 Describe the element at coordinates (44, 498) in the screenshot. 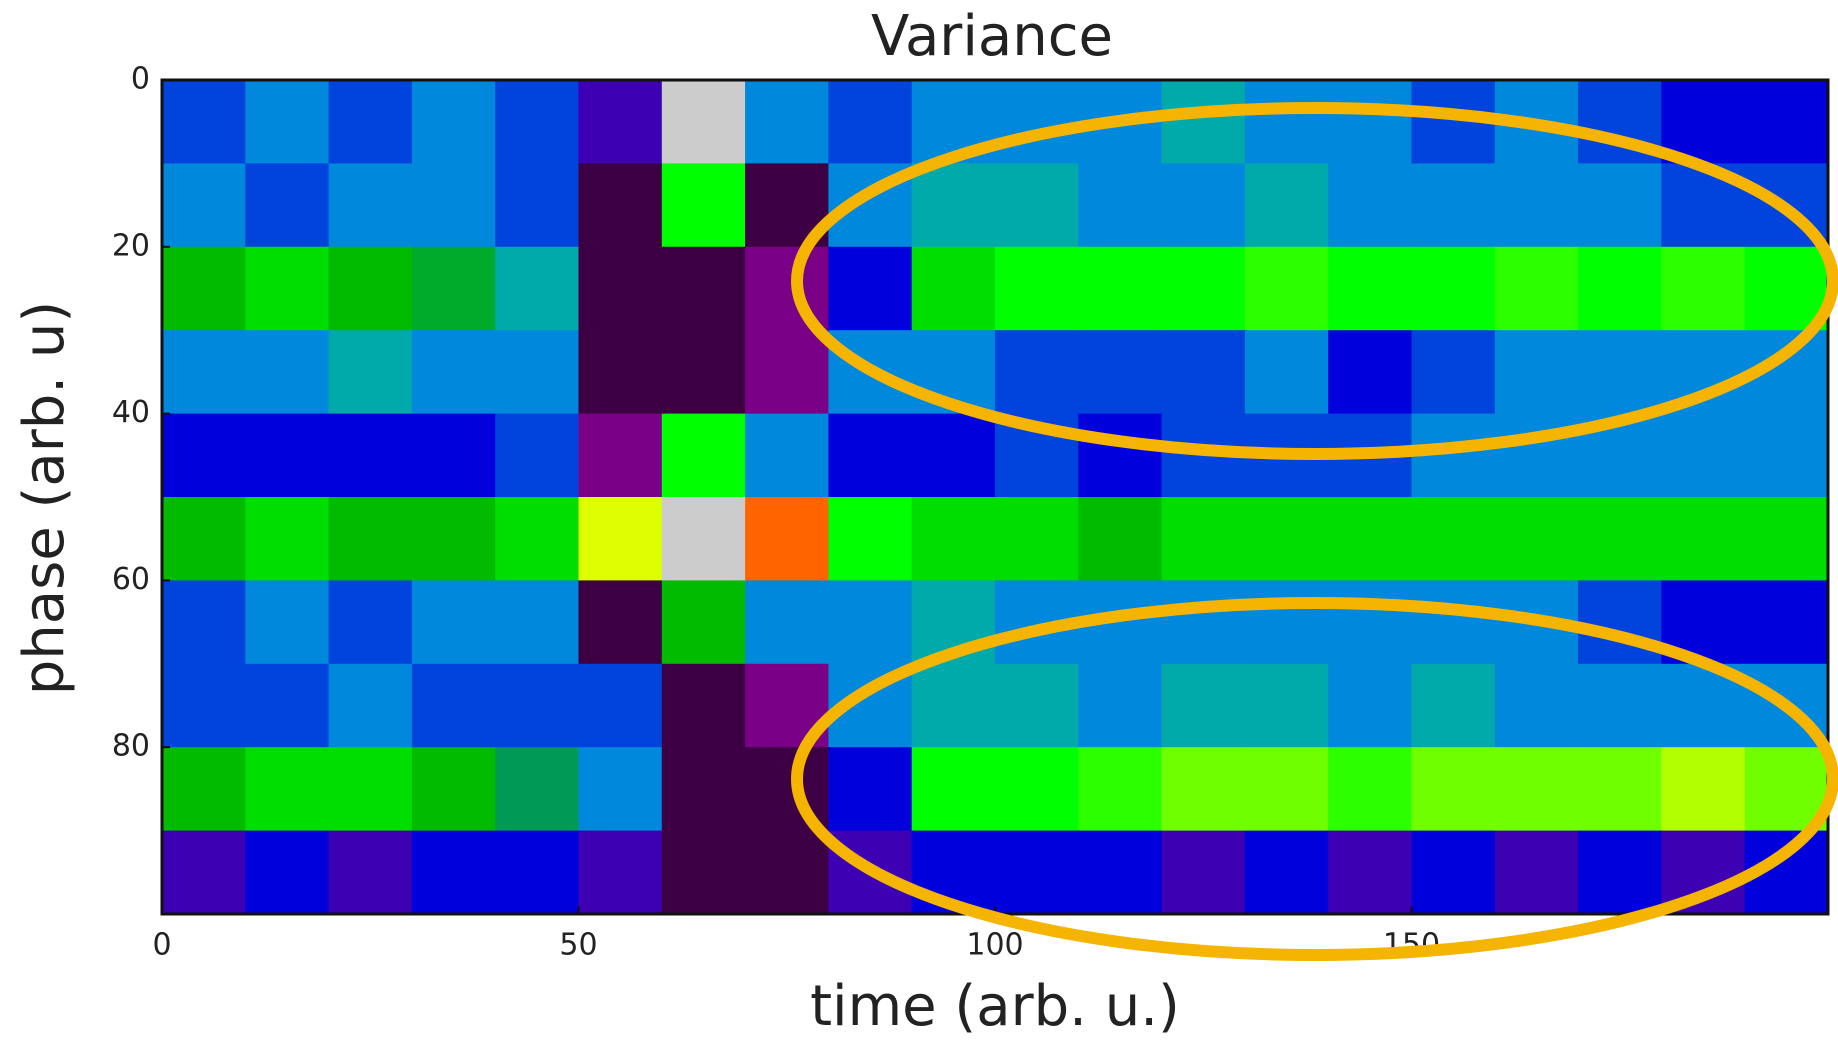

I see `y-axis-label: phase (arb. u)` at that location.